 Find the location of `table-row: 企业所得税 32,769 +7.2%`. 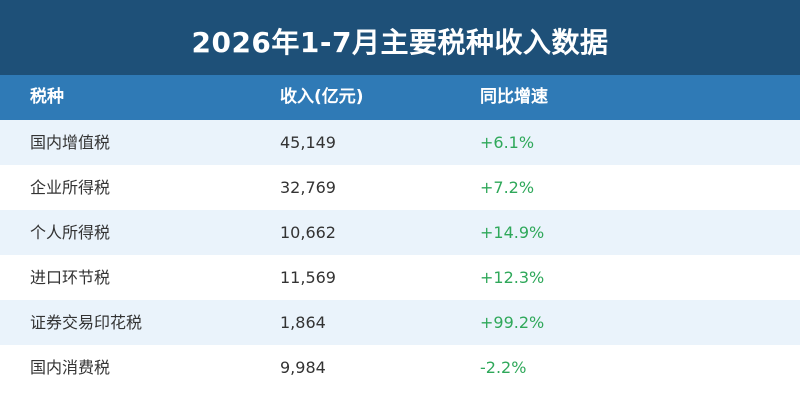

table-row: 企业所得税 32,769 +7.2% is located at coordinates (400, 187).